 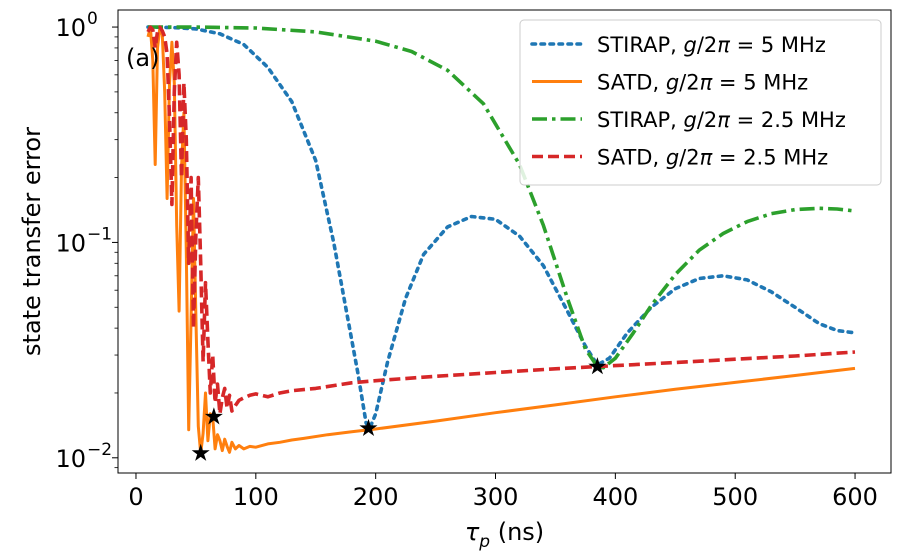 I want to click on y-axis-label: state transfer error, so click(x=32, y=241).